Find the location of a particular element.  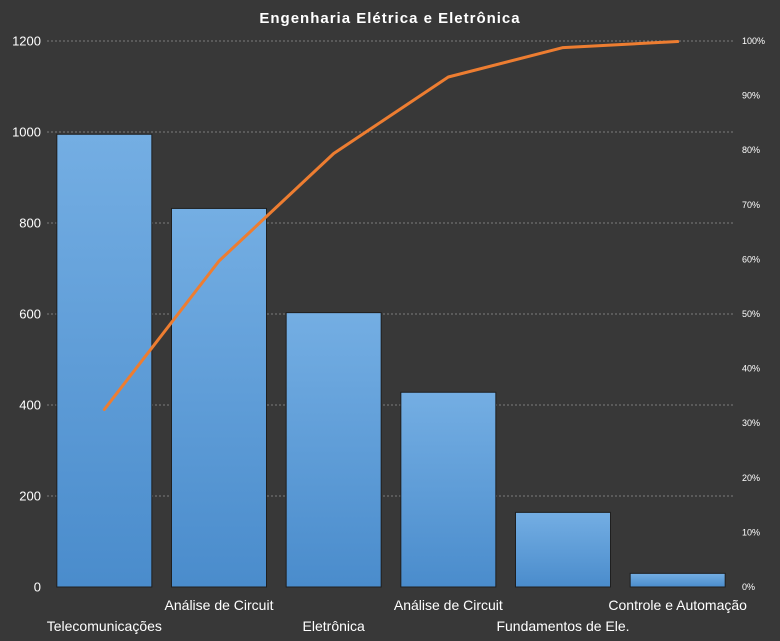

left-tick-label: 200 is located at coordinates (30, 496).